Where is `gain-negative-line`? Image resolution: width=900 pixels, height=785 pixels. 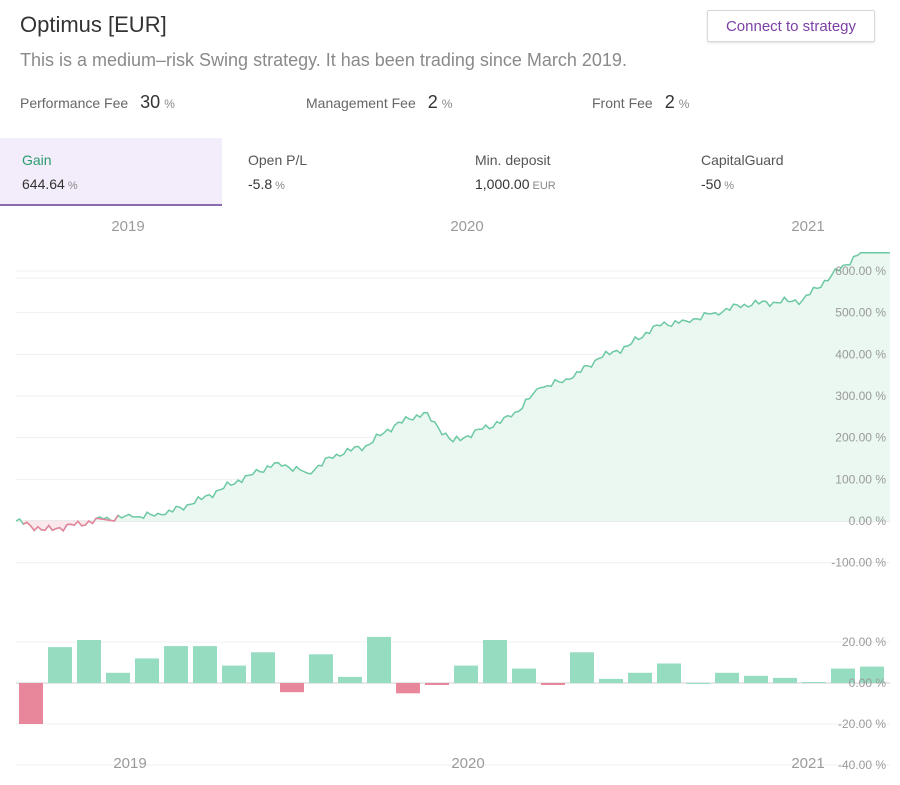 gain-negative-line is located at coordinates (70, 523).